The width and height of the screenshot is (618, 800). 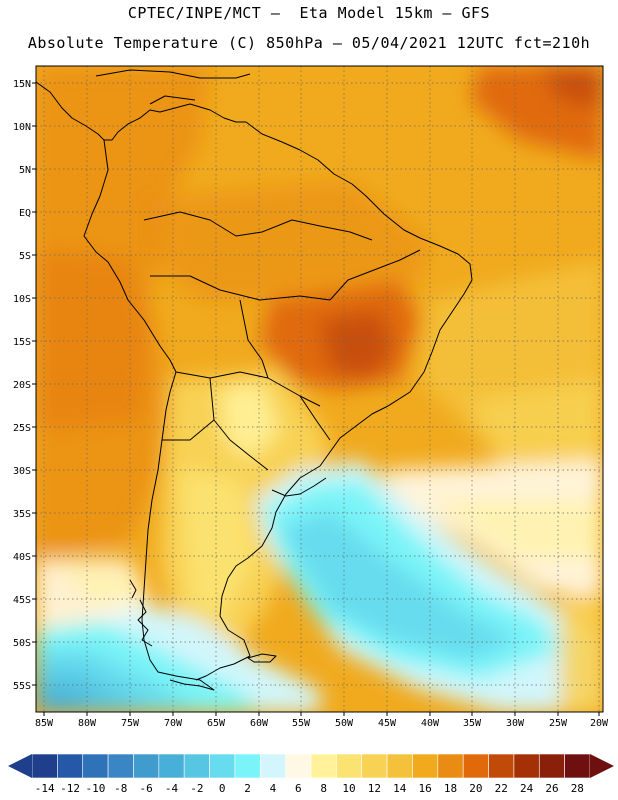 What do you see at coordinates (22, 600) in the screenshot?
I see `lat-label: 45S` at bounding box center [22, 600].